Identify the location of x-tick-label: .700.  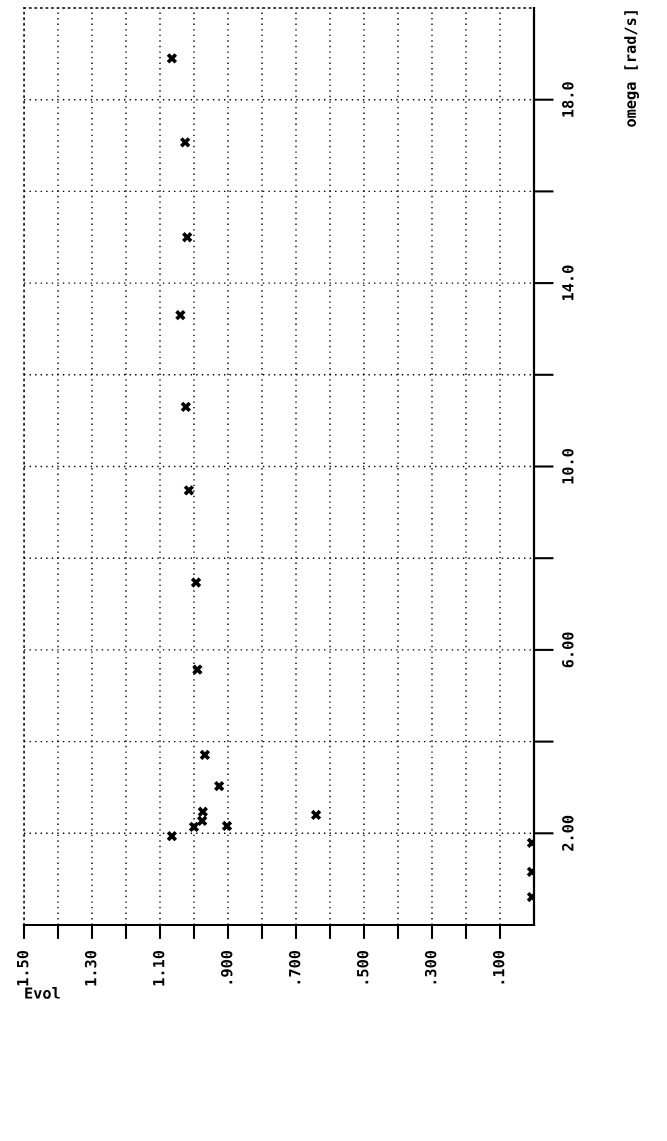
(294, 967).